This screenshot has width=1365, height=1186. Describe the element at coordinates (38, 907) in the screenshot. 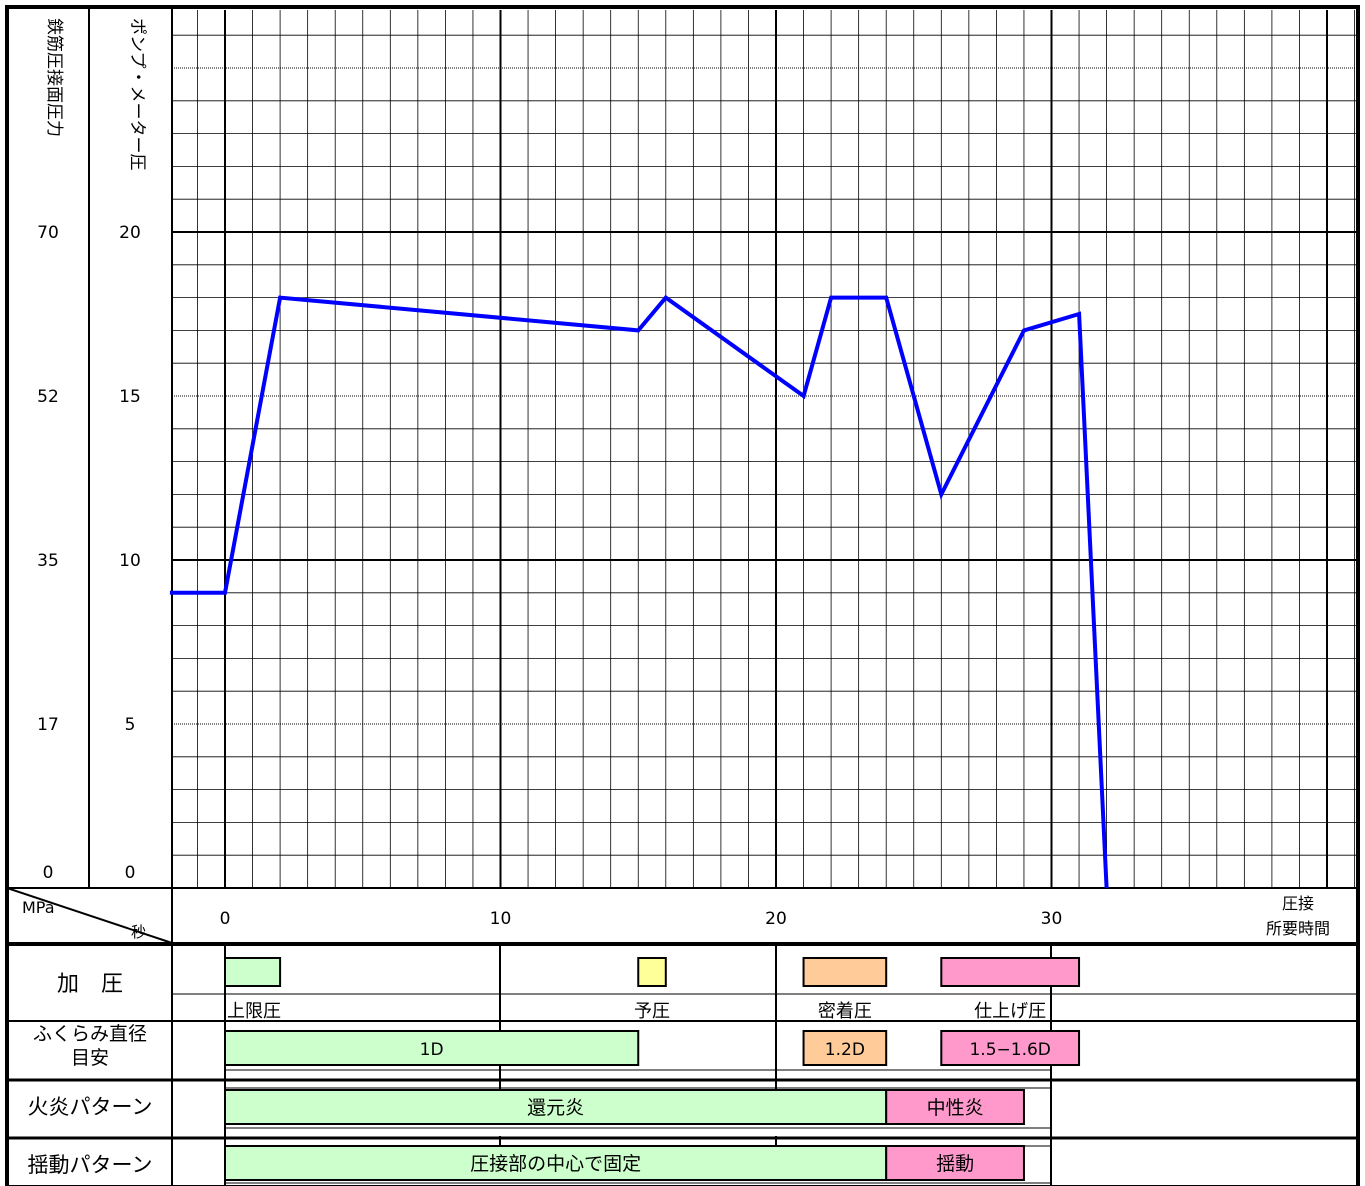

I see `unit-pressure-label: MPa` at that location.